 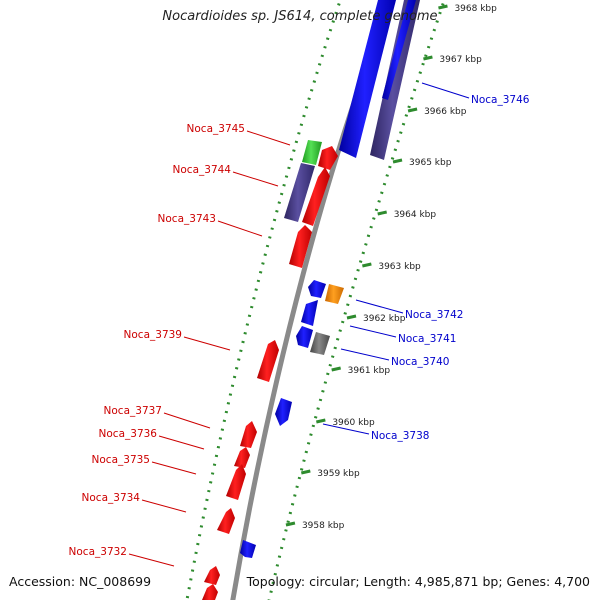 What do you see at coordinates (353, 423) in the screenshot?
I see `scale-label: 3960 kbp` at bounding box center [353, 423].